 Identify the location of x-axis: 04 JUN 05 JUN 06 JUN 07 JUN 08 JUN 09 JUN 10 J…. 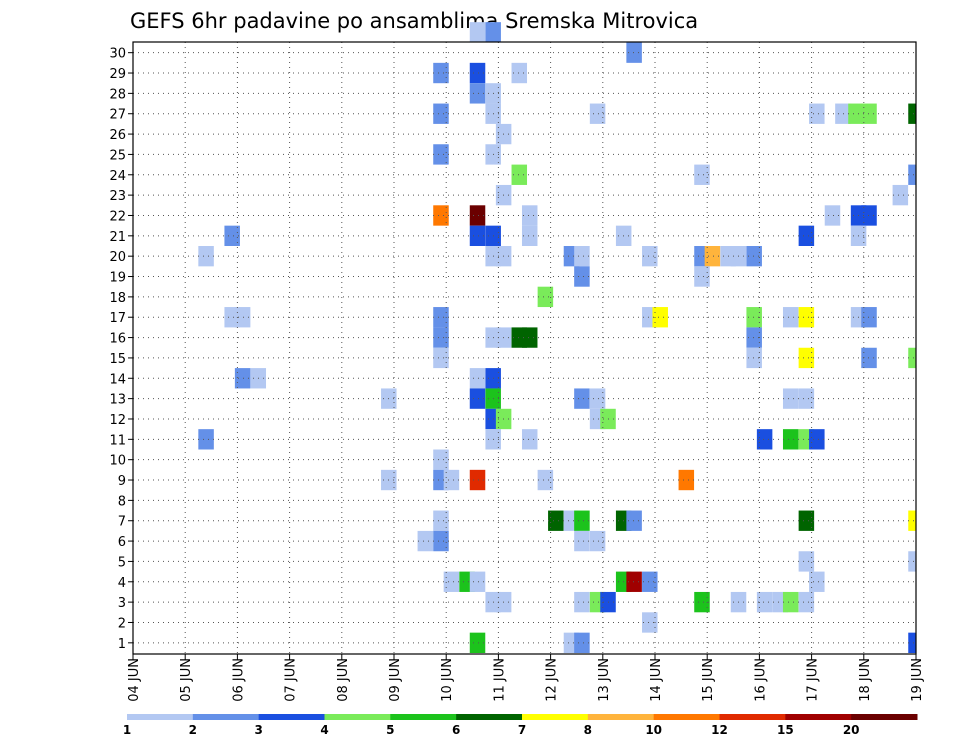
(526, 678).